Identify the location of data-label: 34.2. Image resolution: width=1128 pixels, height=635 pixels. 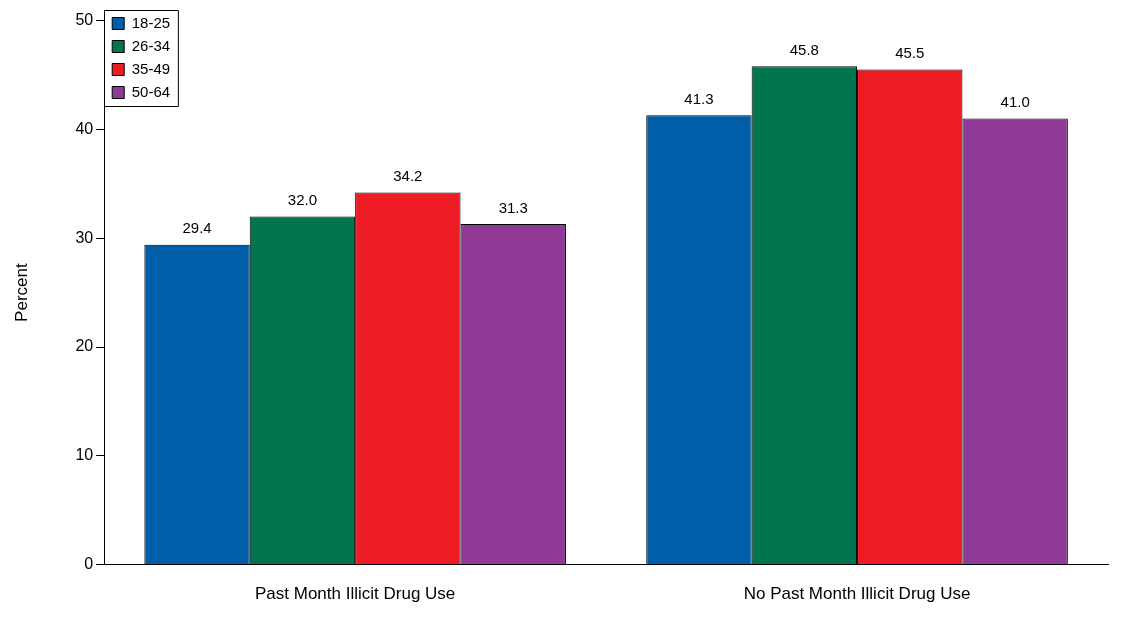
(408, 176).